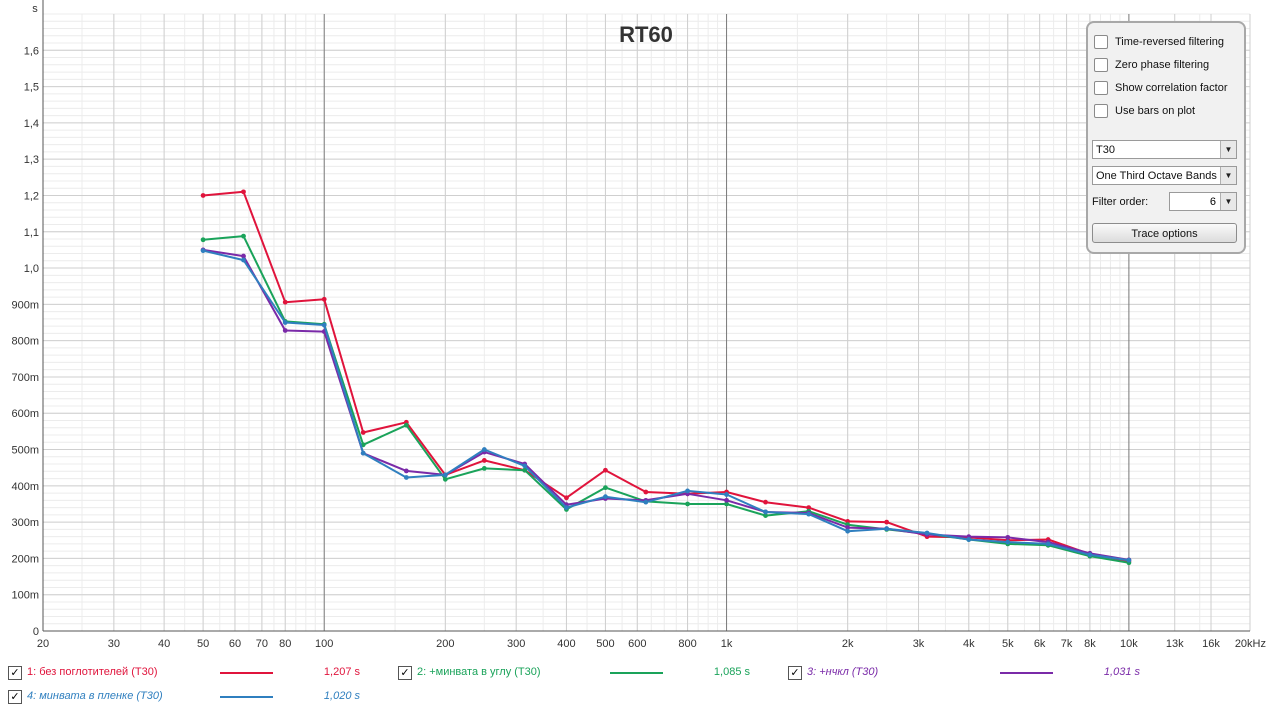  I want to click on y-tick-label: 900m, so click(25, 305).